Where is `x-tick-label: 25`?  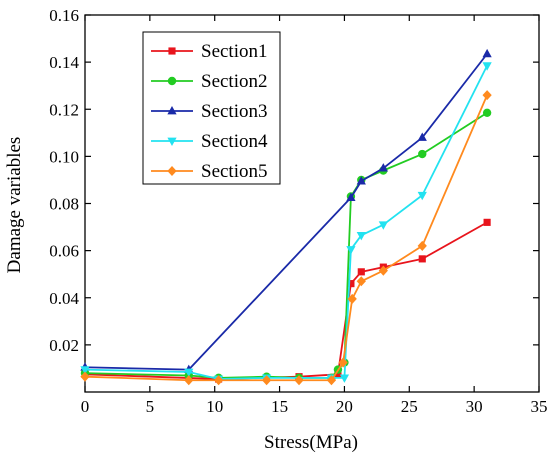
x-tick-label: 25 is located at coordinates (409, 406).